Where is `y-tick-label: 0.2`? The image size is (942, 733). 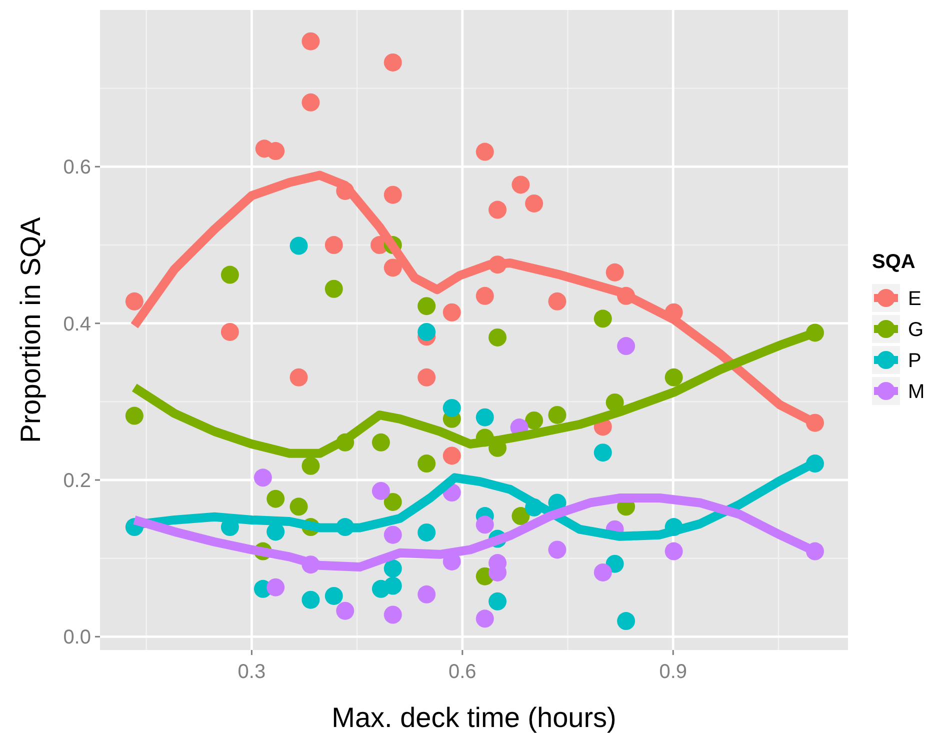
y-tick-label: 0.2 is located at coordinates (77, 481).